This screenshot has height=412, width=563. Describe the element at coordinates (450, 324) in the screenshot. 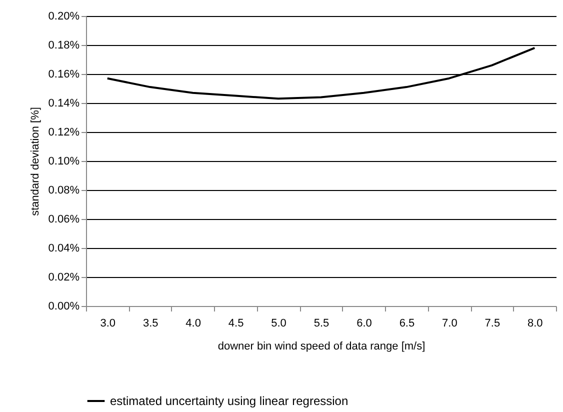

I see `x-tick-label: 7.0` at that location.